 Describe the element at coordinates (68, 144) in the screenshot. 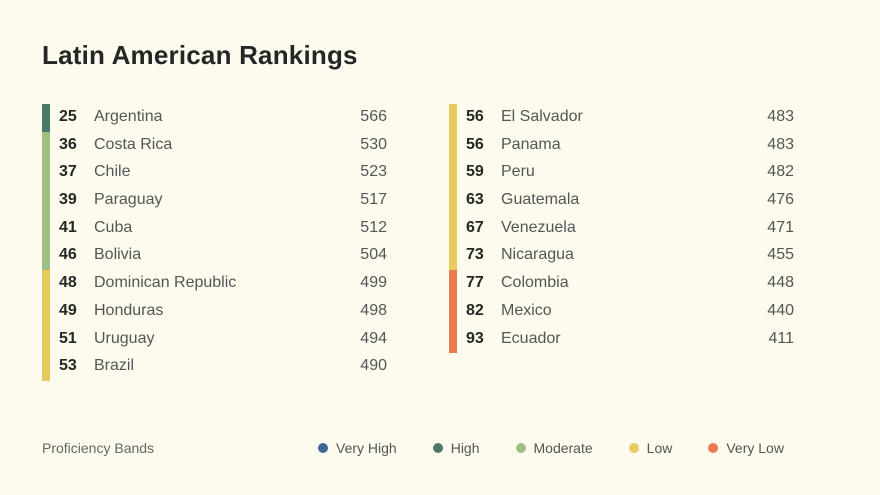

I see `rank-number: 36` at that location.